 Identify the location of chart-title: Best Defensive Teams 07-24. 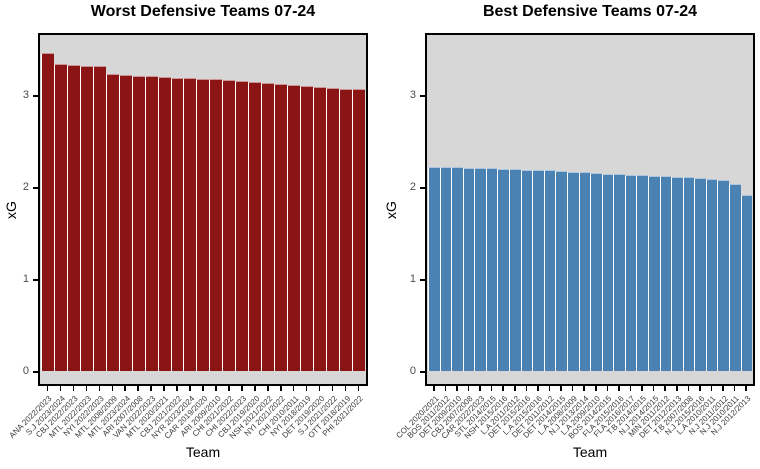
(590, 11).